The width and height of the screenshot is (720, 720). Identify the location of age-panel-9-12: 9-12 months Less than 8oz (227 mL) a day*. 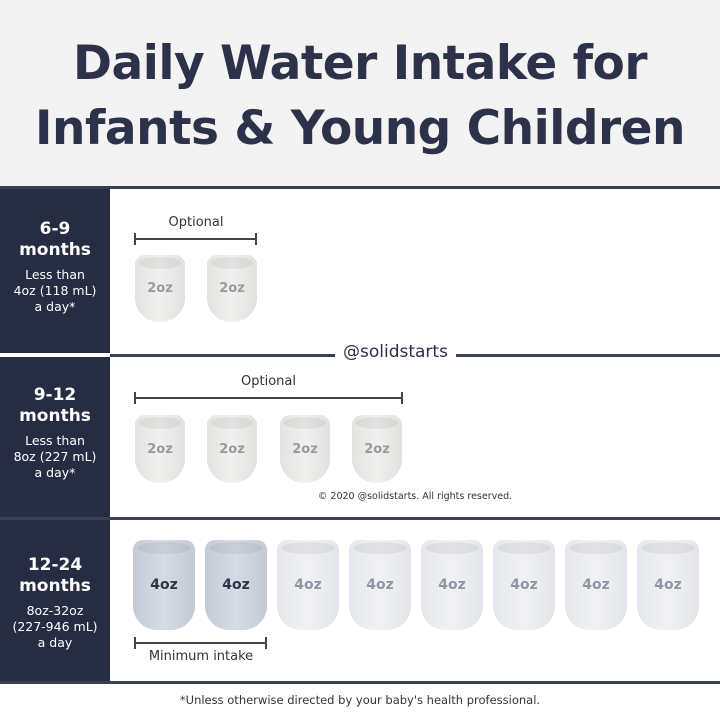
(55, 437).